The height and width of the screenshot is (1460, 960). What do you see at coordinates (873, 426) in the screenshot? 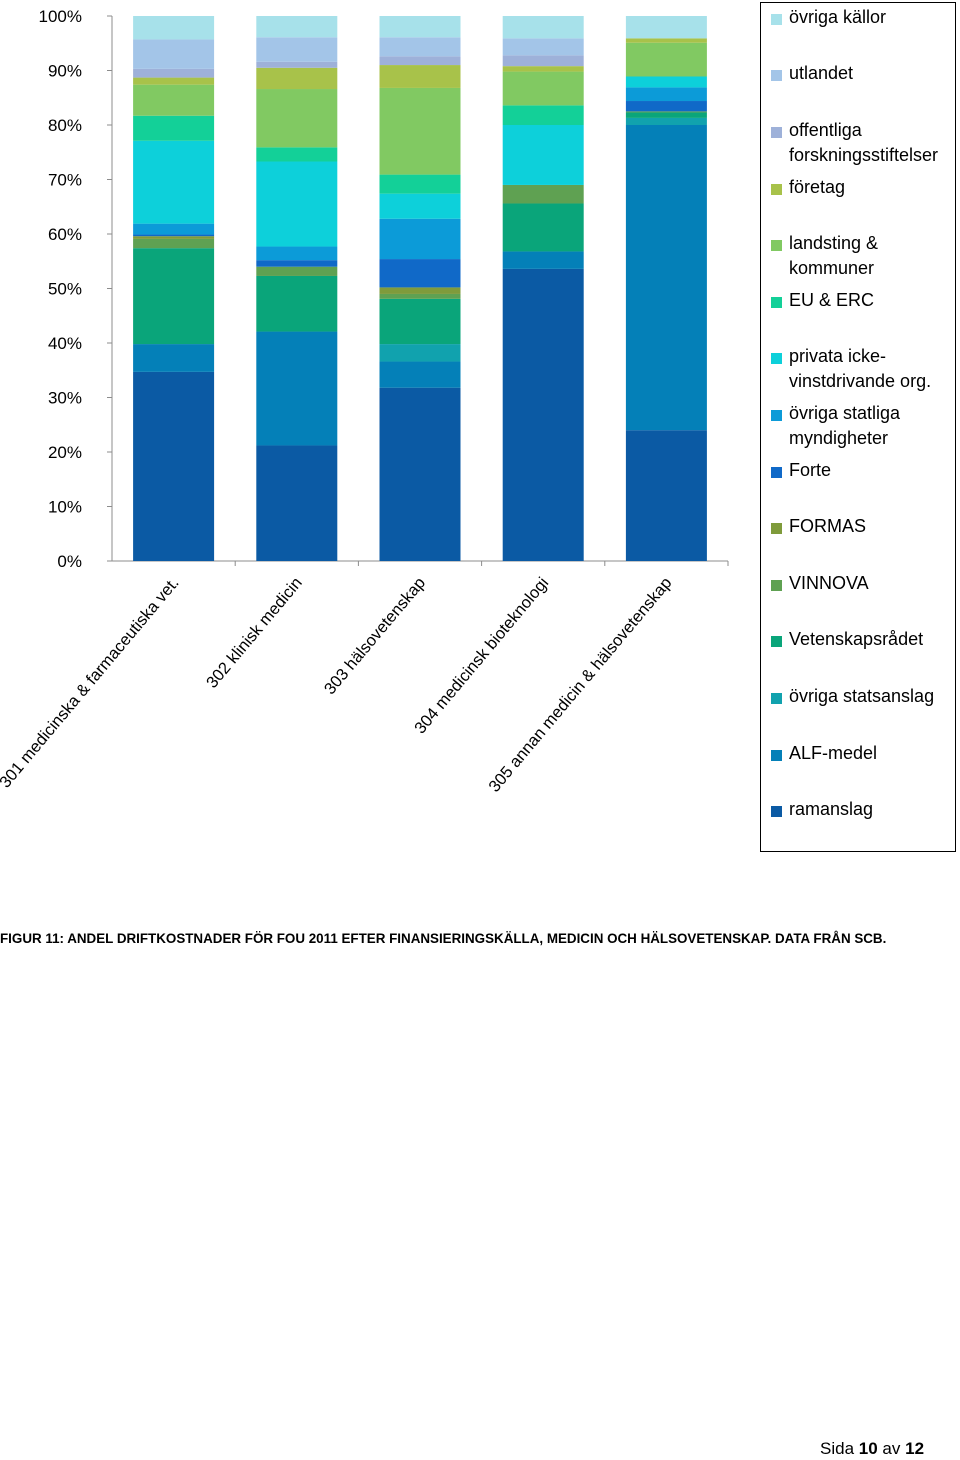
I see `legend-label: övriga statliga myndigheter` at bounding box center [873, 426].